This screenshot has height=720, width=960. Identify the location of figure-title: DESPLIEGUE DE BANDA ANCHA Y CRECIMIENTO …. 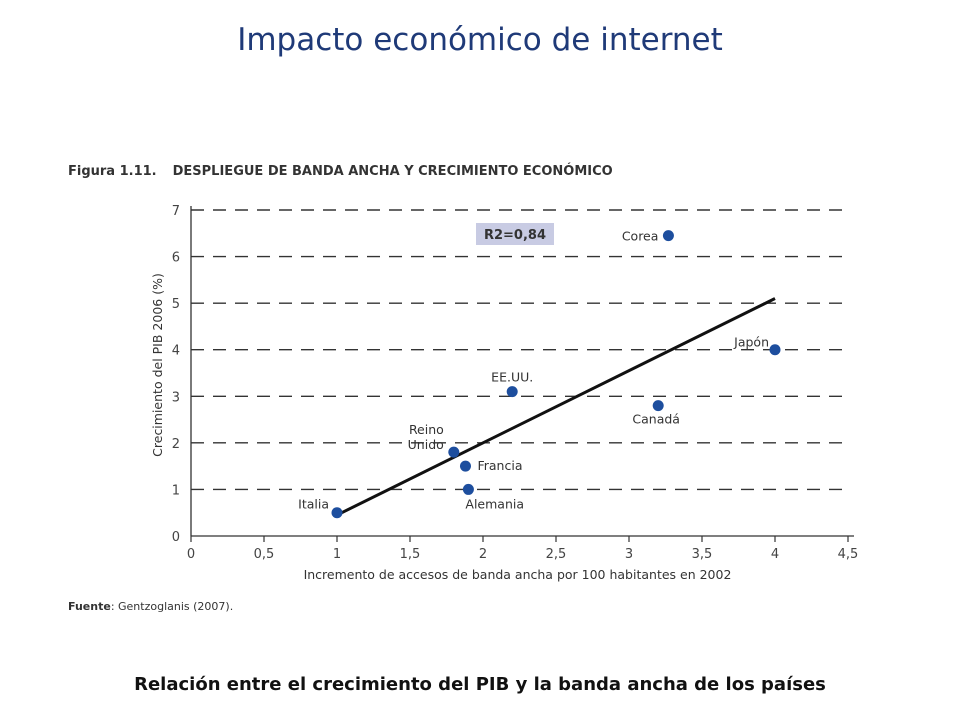
(392, 171).